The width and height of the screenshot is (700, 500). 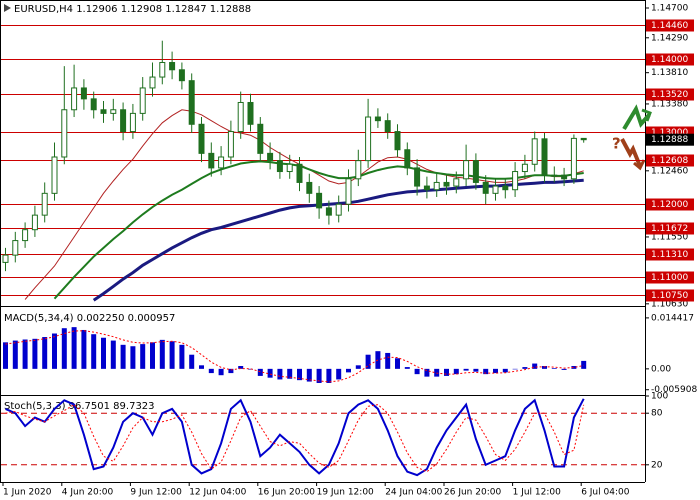 I want to click on y-tick-label: 1.12460, so click(x=669, y=171).